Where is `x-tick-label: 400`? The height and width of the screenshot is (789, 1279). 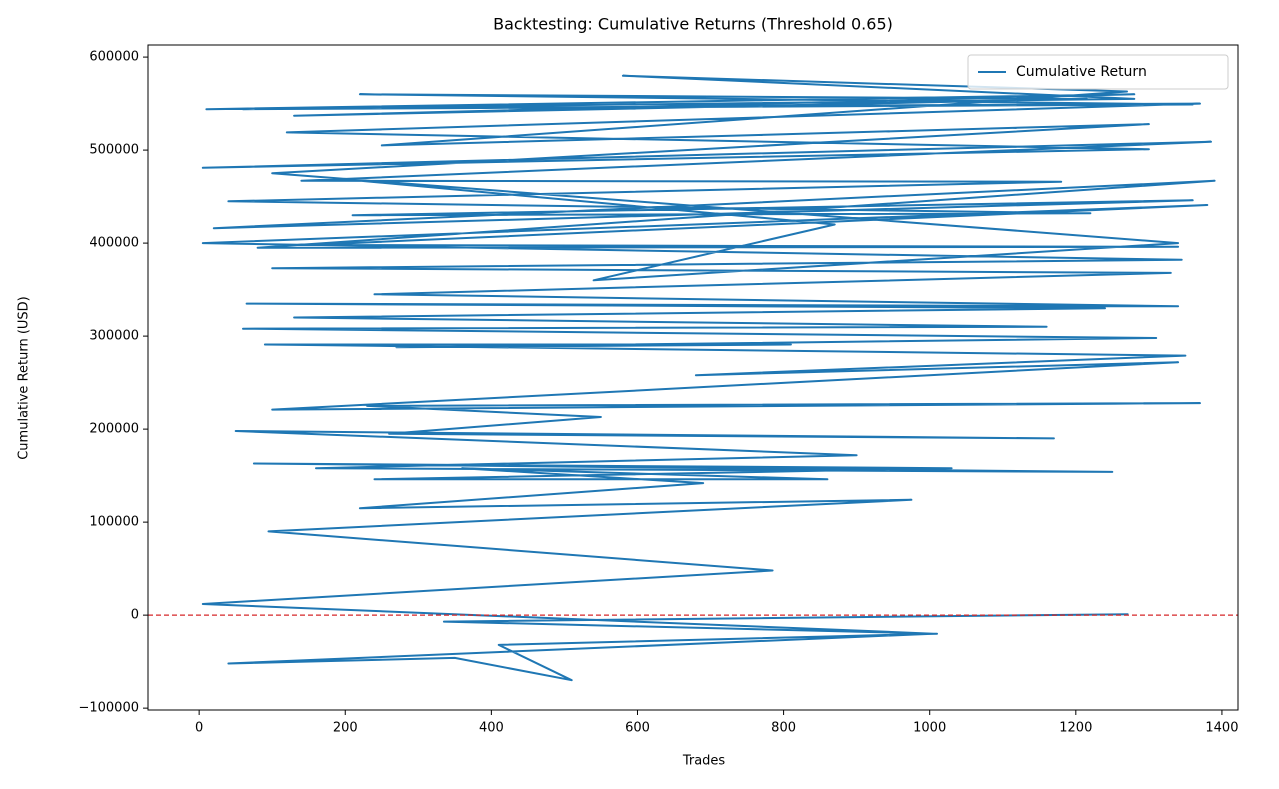
x-tick-label: 400 is located at coordinates (491, 728).